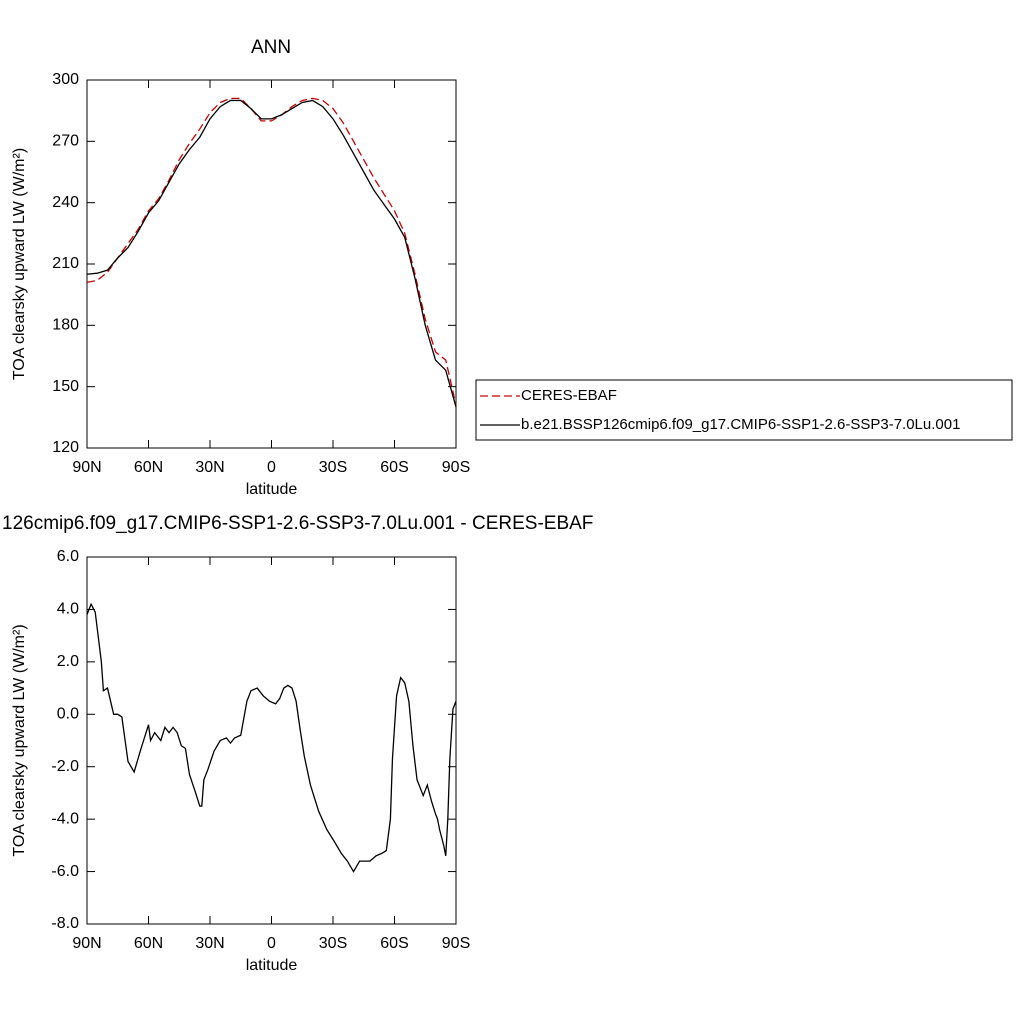 Image resolution: width=1024 pixels, height=1024 pixels. What do you see at coordinates (65, 202) in the screenshot?
I see `y-tick-label: 240` at bounding box center [65, 202].